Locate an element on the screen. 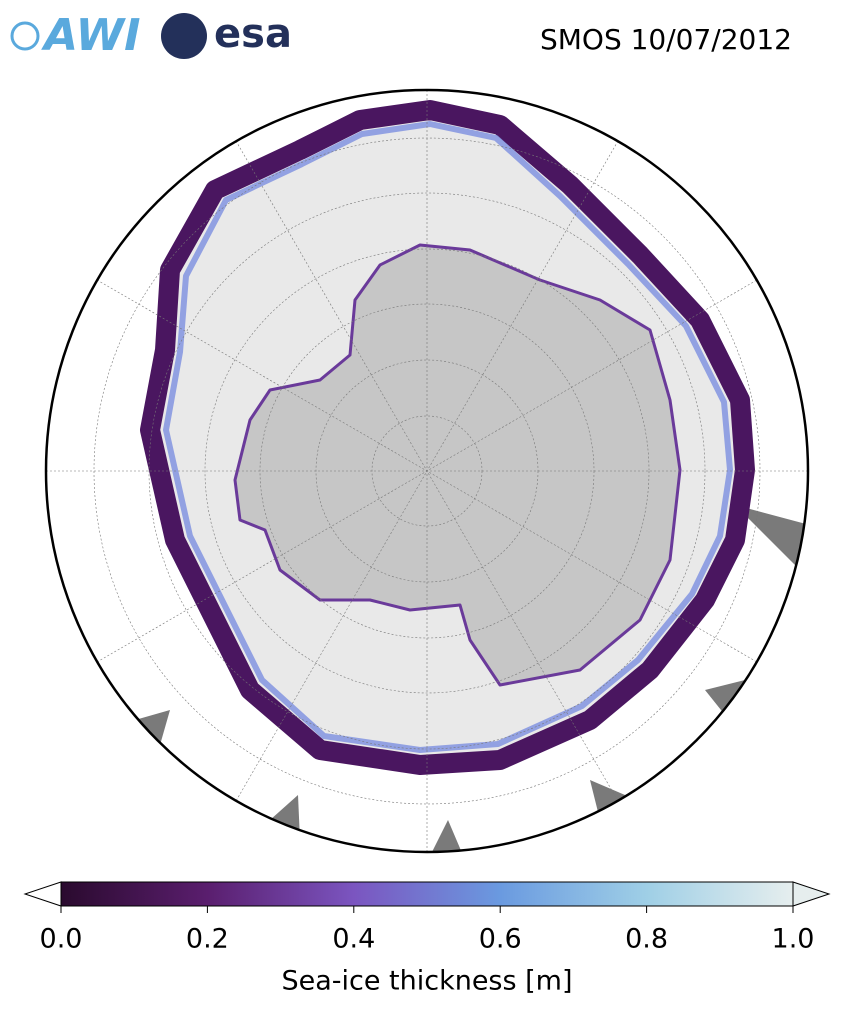  awi-icon is located at coordinates (25, 36).